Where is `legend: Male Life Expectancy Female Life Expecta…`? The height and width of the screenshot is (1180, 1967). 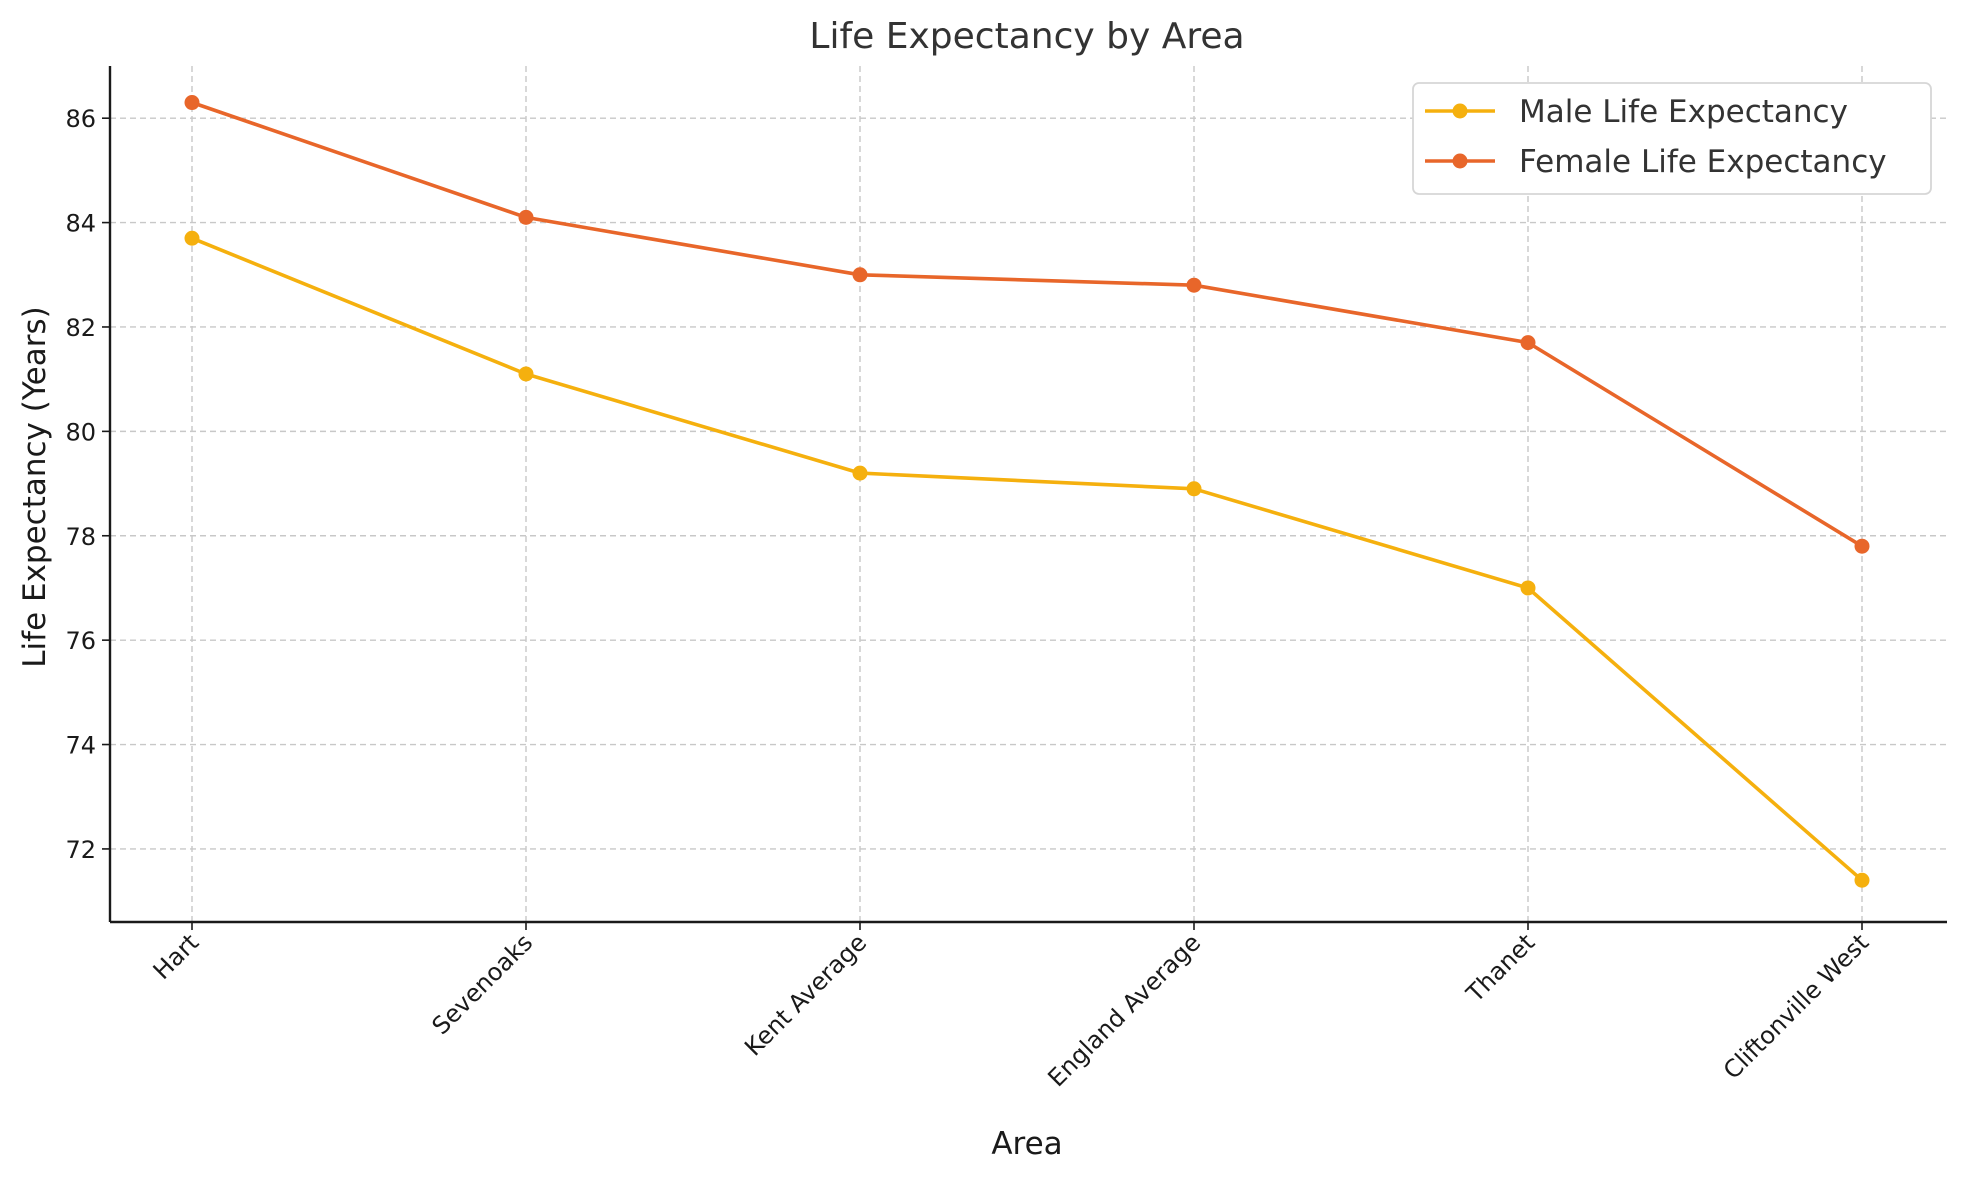 legend: Male Life Expectancy Female Life Expecta… is located at coordinates (1672, 138).